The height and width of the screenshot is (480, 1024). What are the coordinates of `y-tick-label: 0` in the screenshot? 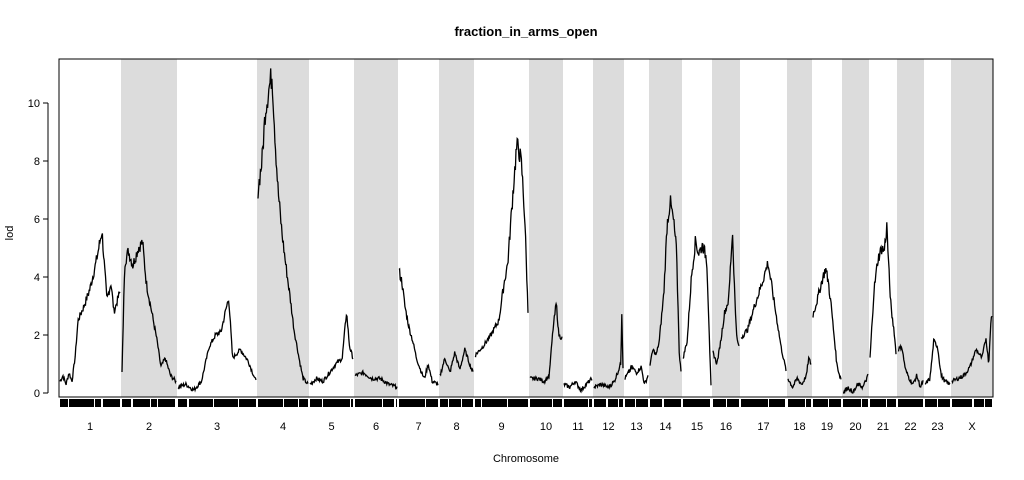 It's located at (37, 394).